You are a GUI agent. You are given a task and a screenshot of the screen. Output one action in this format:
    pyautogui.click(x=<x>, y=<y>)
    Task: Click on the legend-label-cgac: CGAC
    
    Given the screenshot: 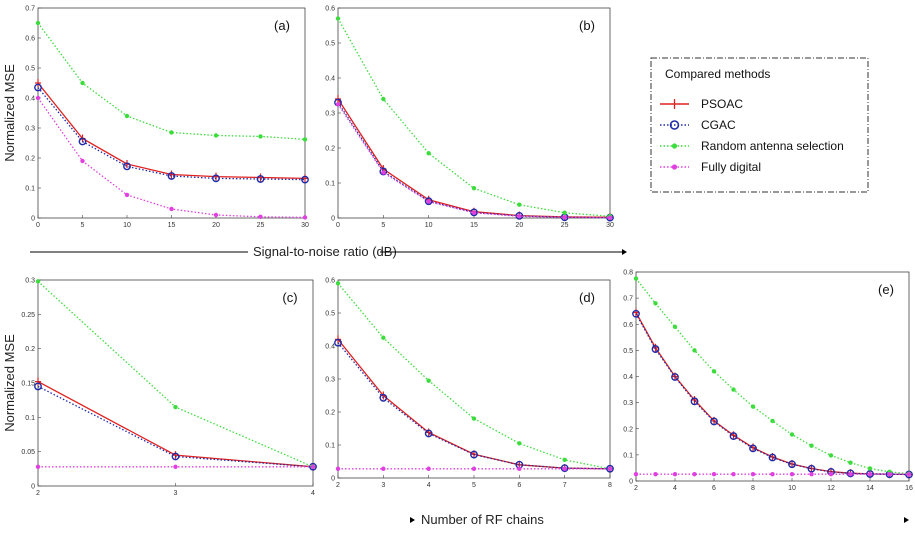 What is the action you would take?
    pyautogui.click(x=718, y=125)
    